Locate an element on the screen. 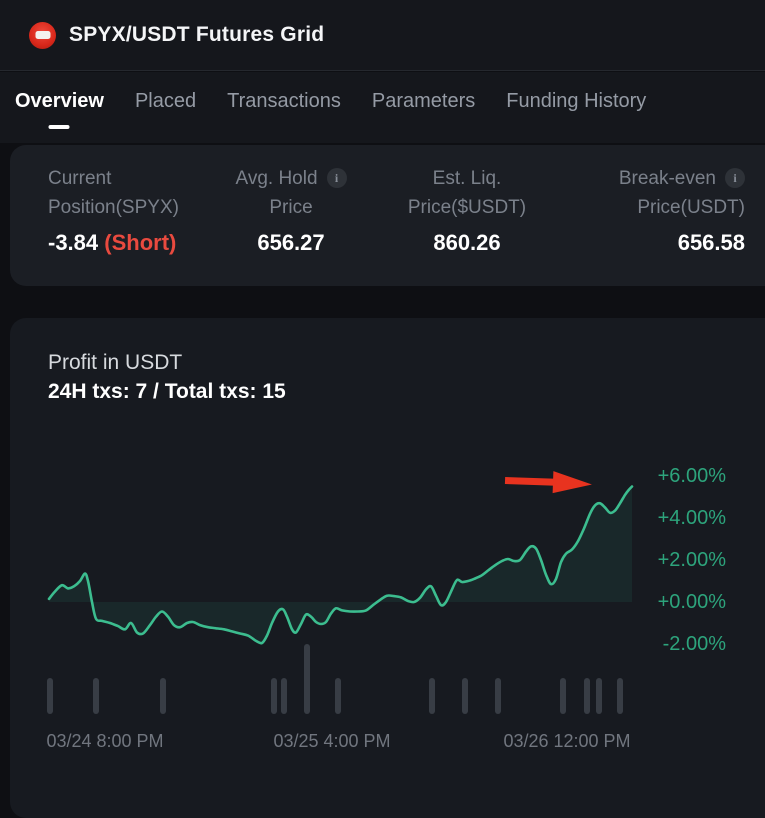  stat-current-position: Current Position(SPYX) -3.84 (Short) is located at coordinates (113, 210).